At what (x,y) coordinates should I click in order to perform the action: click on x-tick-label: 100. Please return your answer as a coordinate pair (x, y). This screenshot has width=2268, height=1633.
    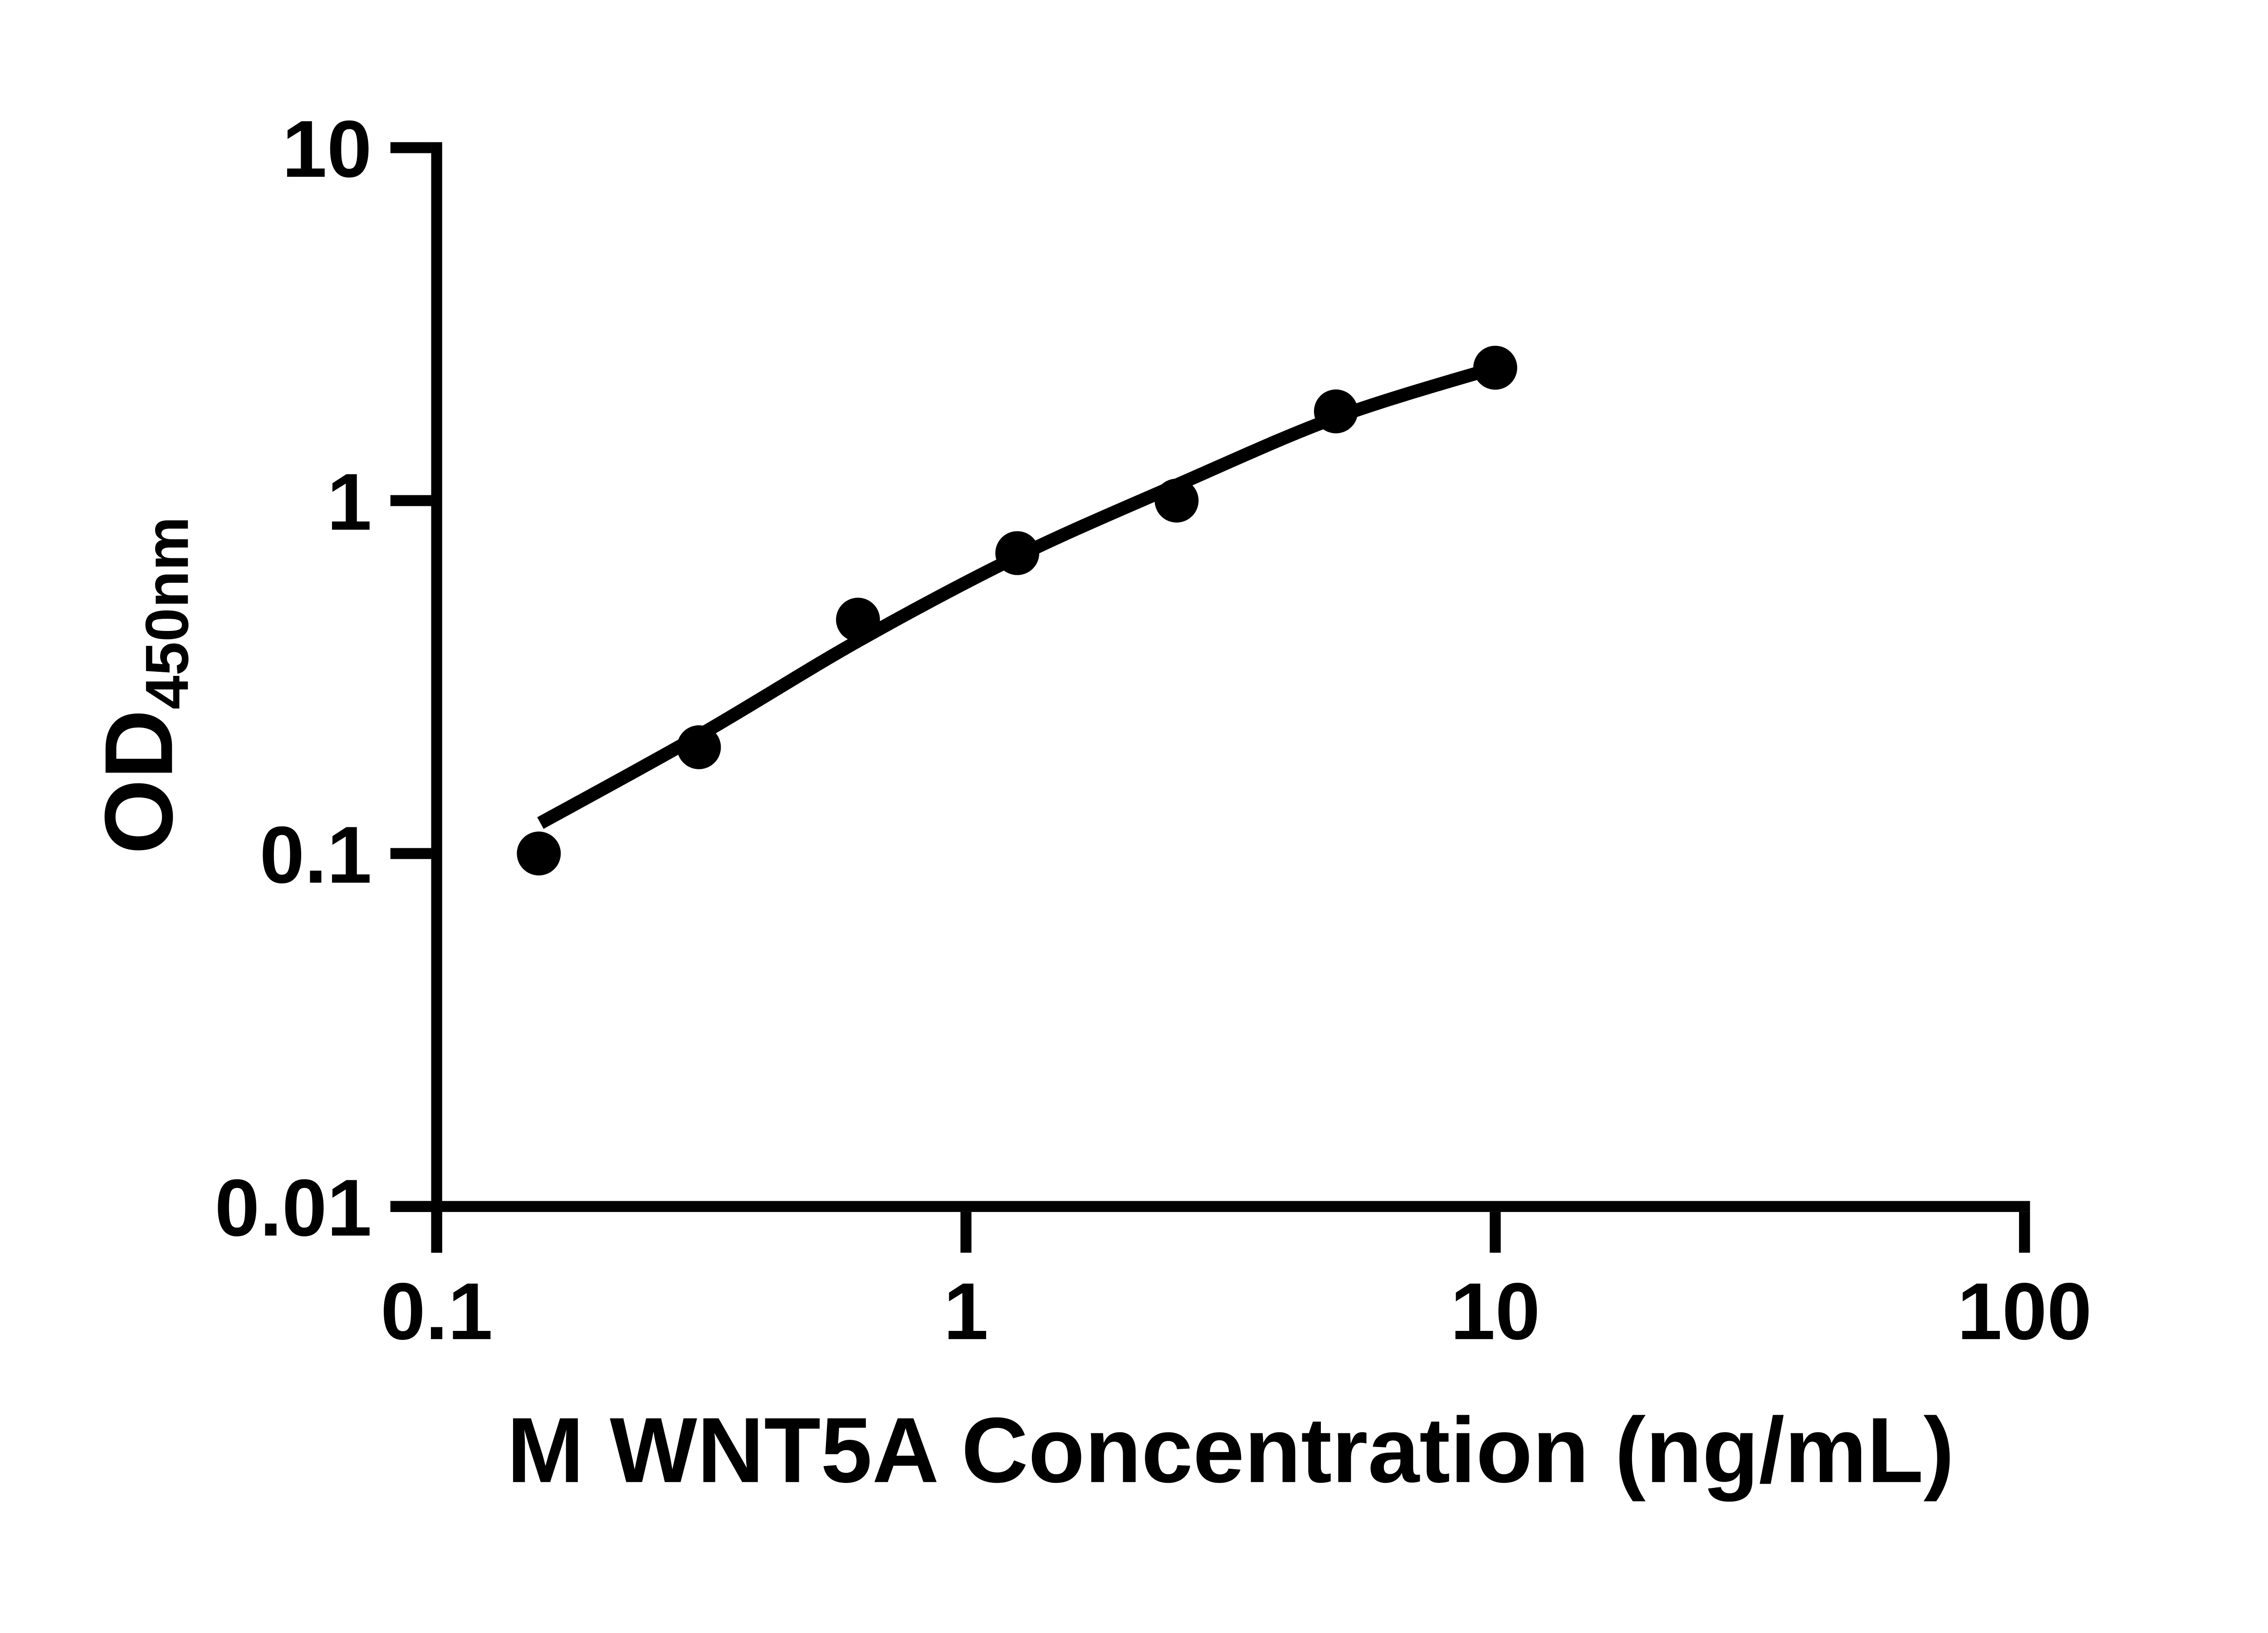
    Looking at the image, I should click on (2025, 1311).